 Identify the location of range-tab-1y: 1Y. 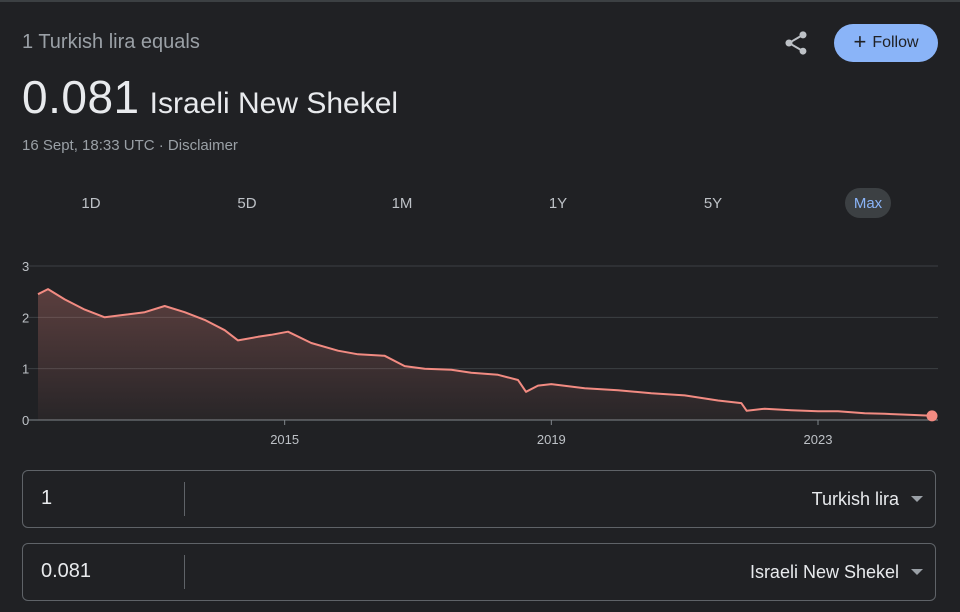
(558, 203).